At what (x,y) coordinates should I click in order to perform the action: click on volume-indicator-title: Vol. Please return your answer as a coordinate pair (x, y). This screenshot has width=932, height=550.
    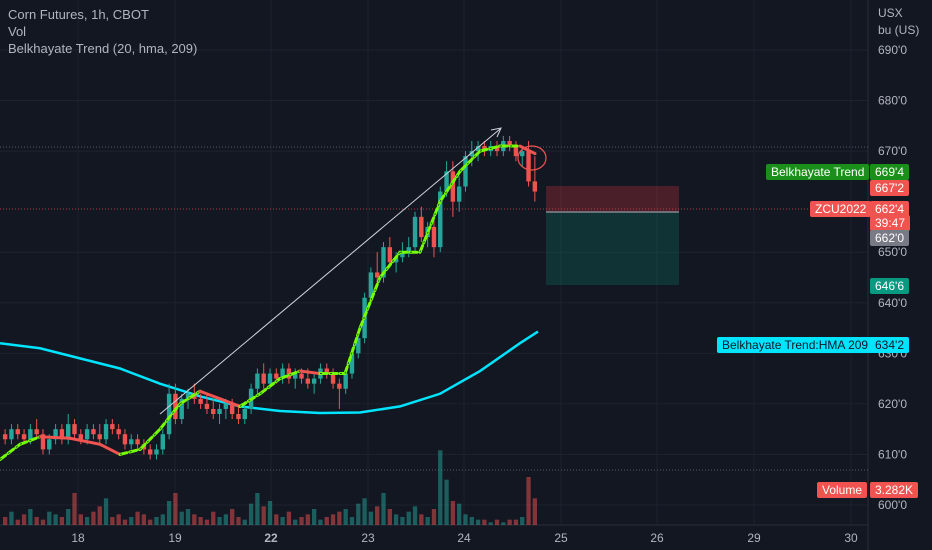
    Looking at the image, I should click on (17, 31).